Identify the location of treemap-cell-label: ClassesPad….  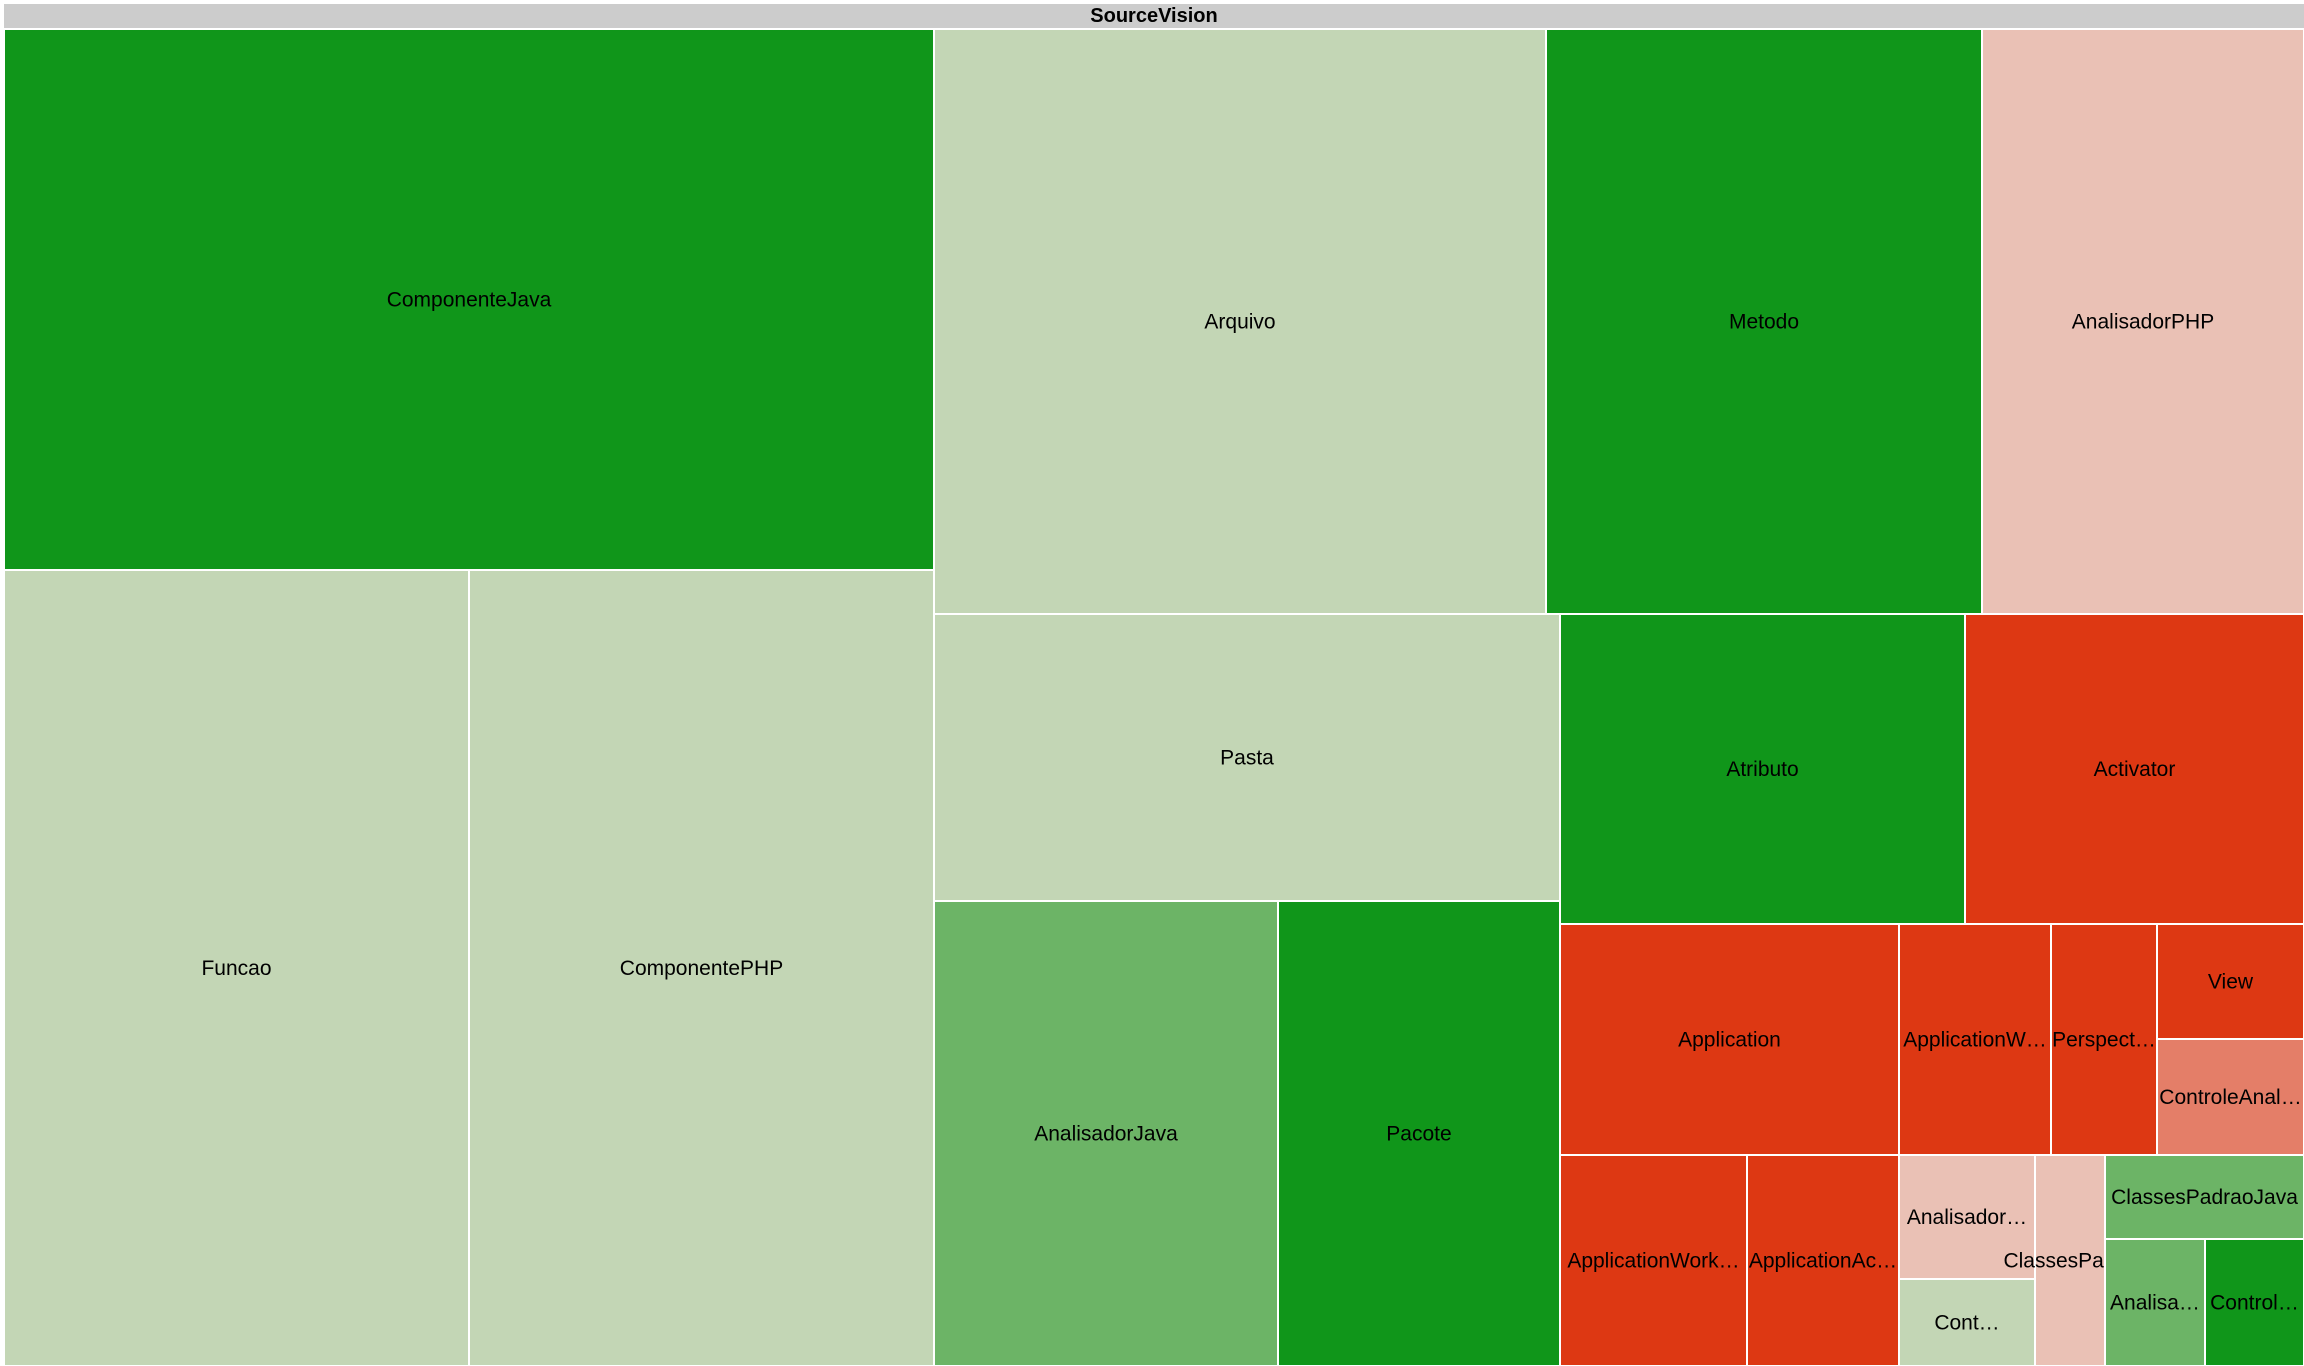
(2069, 1261).